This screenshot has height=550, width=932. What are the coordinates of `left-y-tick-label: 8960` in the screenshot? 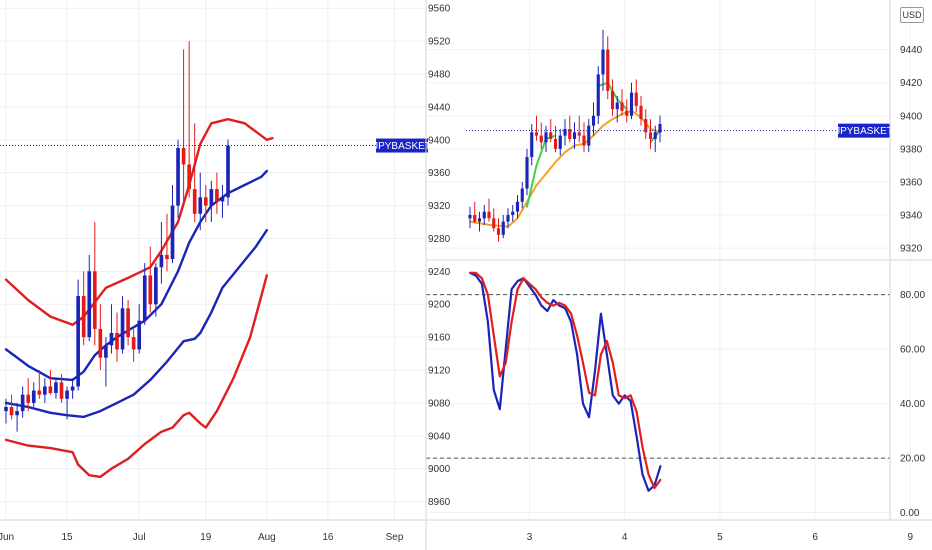 It's located at (439, 502).